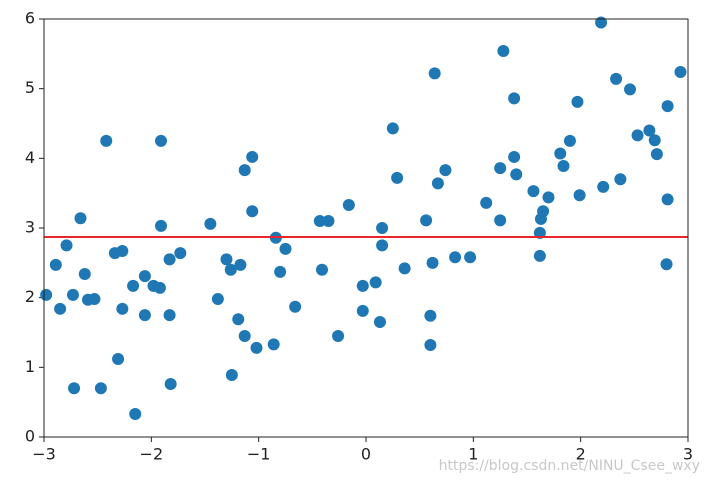  Describe the element at coordinates (30, 227) in the screenshot. I see `y-tick-label: 3` at that location.